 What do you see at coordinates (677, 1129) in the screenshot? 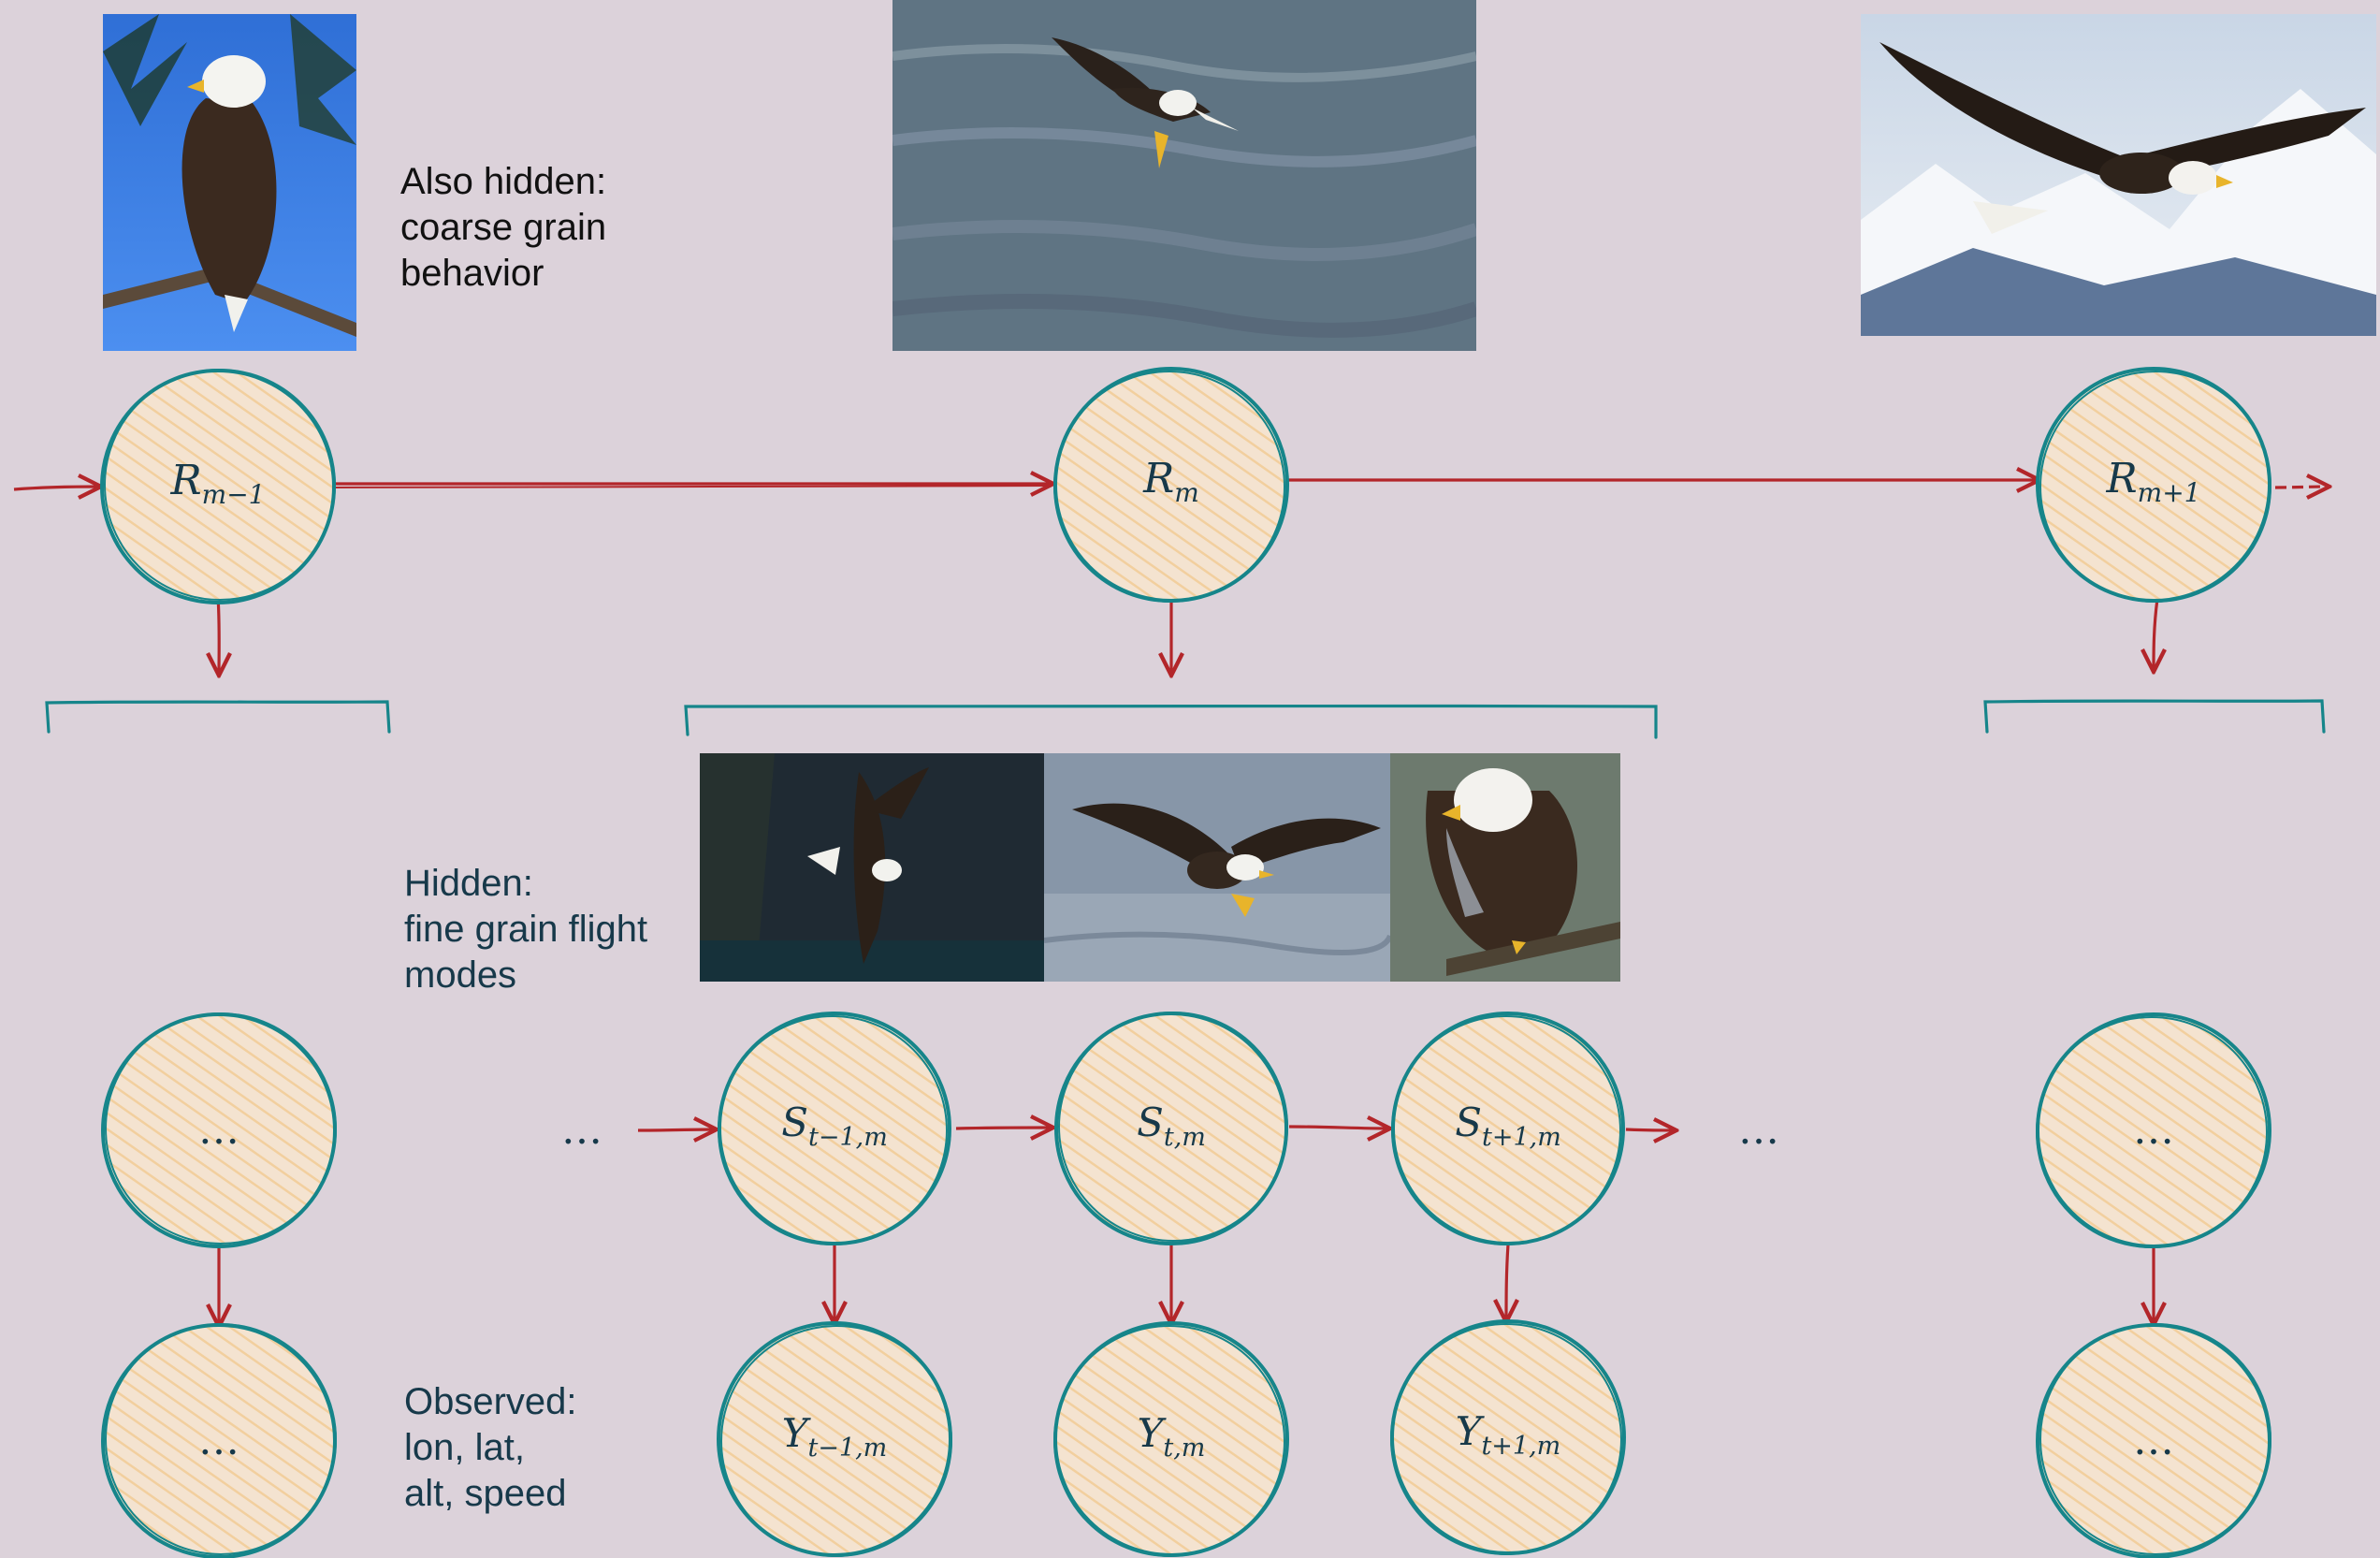
I see `arrow-into-s-prev` at bounding box center [677, 1129].